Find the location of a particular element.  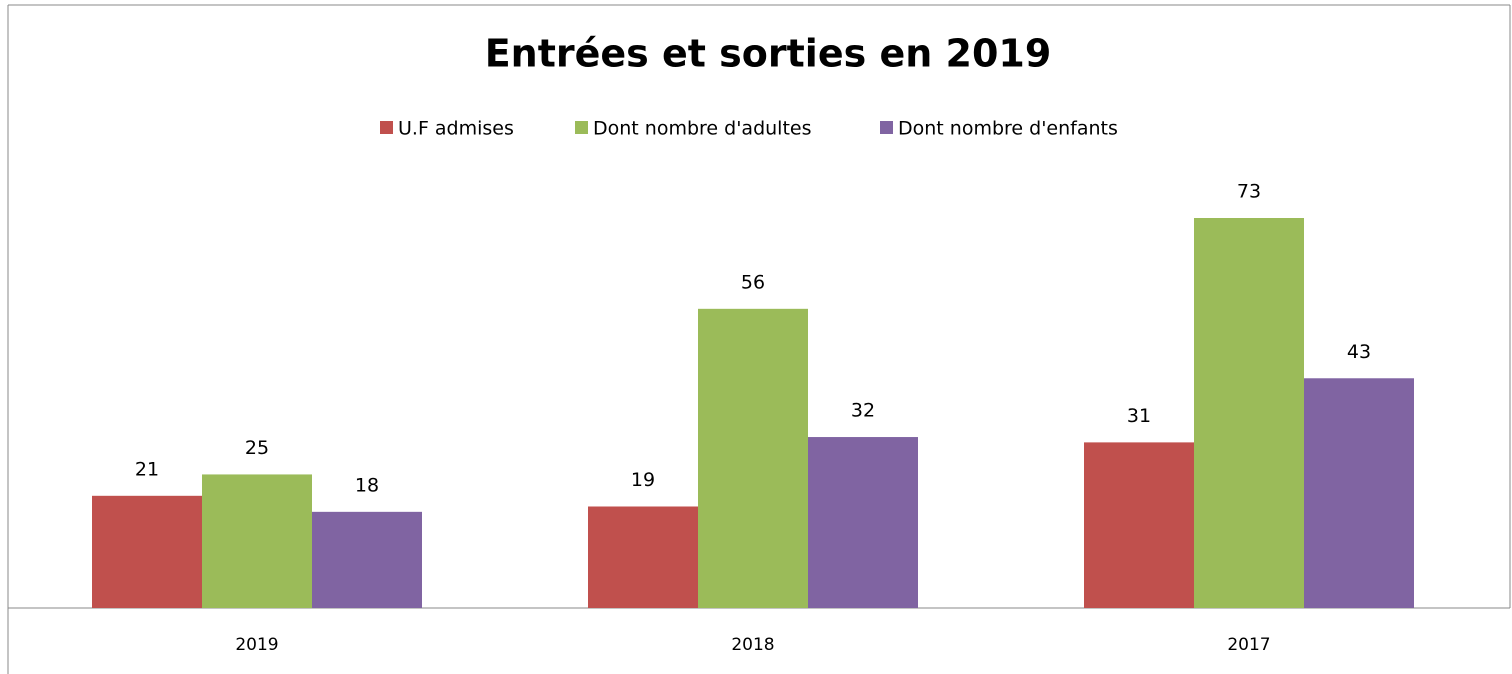

legend-label: Dont nombre d'enfants is located at coordinates (1008, 129).